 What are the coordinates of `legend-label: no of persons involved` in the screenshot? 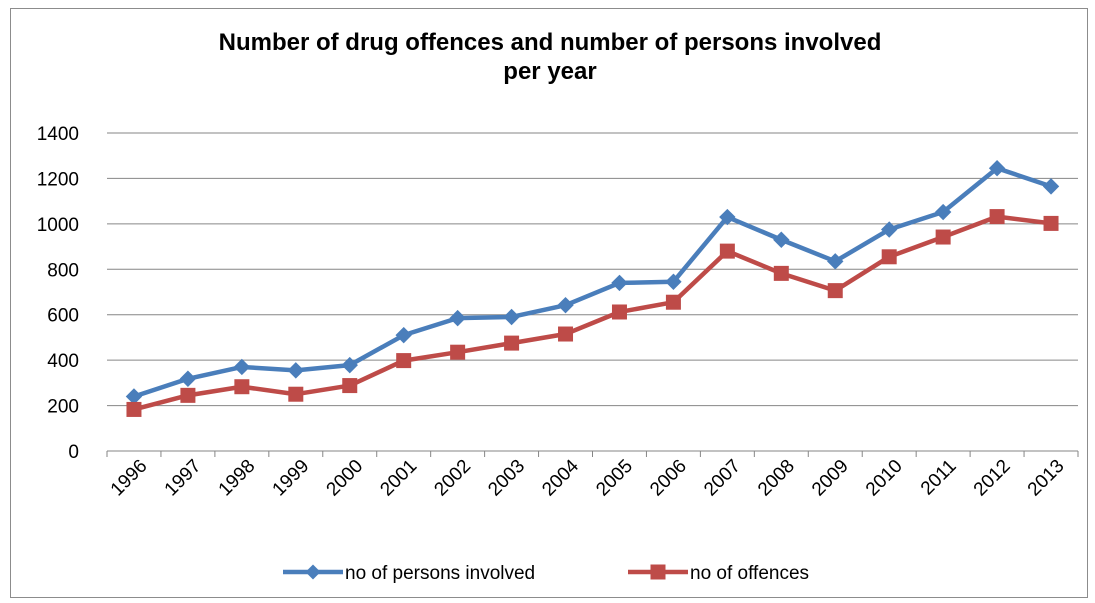 It's located at (440, 573).